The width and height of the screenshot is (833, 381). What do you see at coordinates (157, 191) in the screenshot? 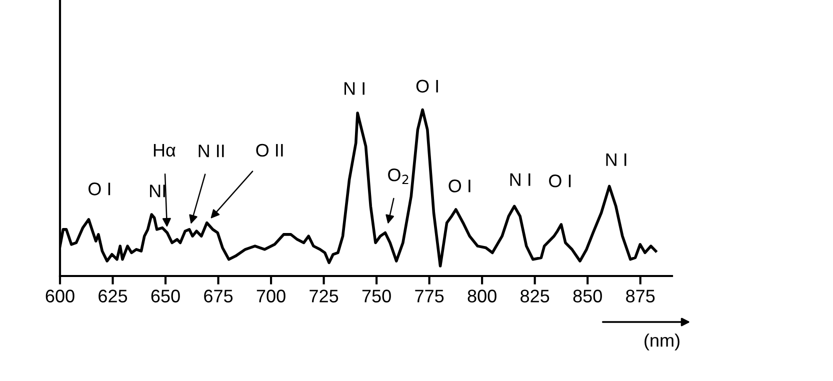
I see `annotation: NI` at bounding box center [157, 191].